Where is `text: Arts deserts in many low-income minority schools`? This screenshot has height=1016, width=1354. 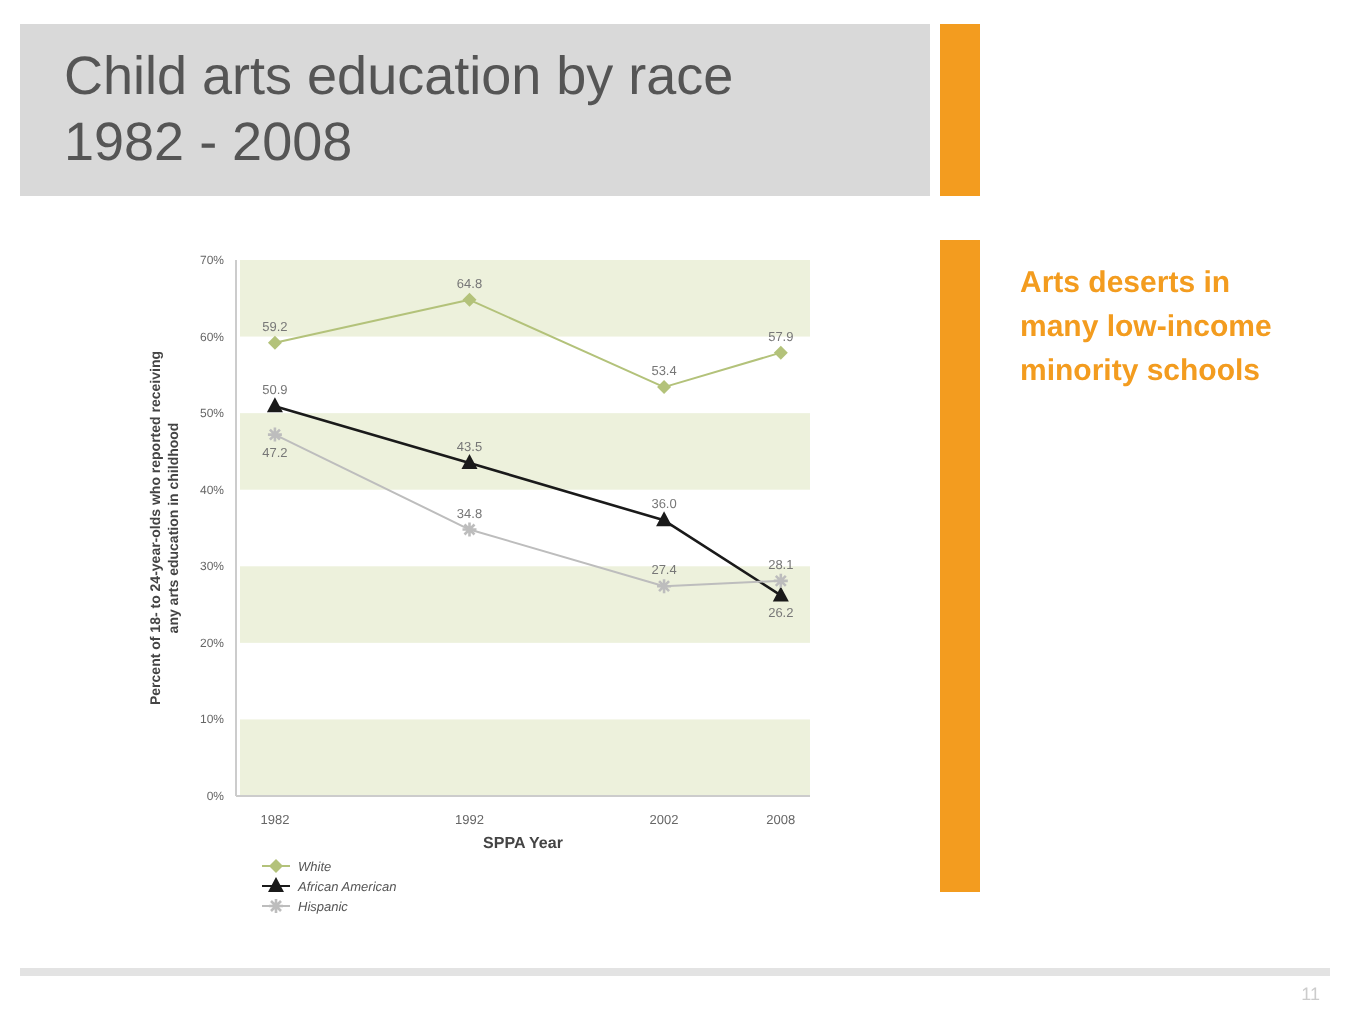
text: Arts deserts in many low-income minority schools is located at coordinates (1146, 327).